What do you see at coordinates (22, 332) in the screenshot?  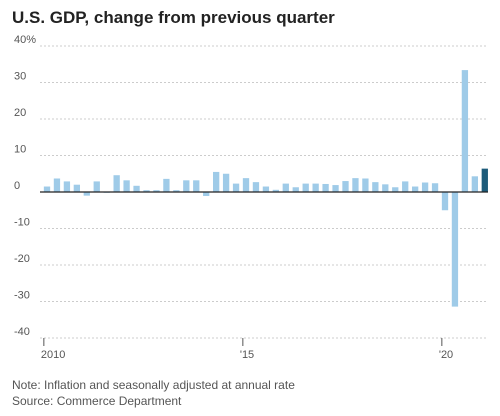 I see `y-tick-label: -40` at bounding box center [22, 332].